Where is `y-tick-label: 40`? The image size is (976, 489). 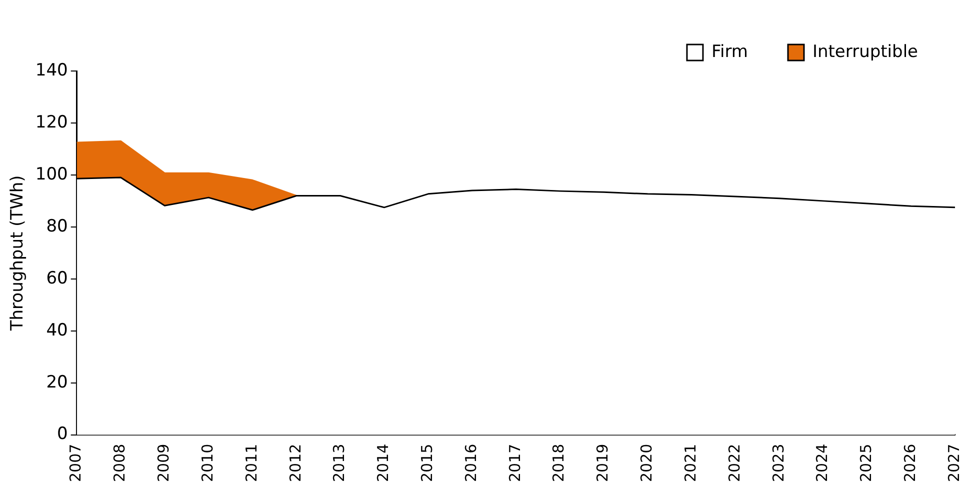 y-tick-label: 40 is located at coordinates (57, 330).